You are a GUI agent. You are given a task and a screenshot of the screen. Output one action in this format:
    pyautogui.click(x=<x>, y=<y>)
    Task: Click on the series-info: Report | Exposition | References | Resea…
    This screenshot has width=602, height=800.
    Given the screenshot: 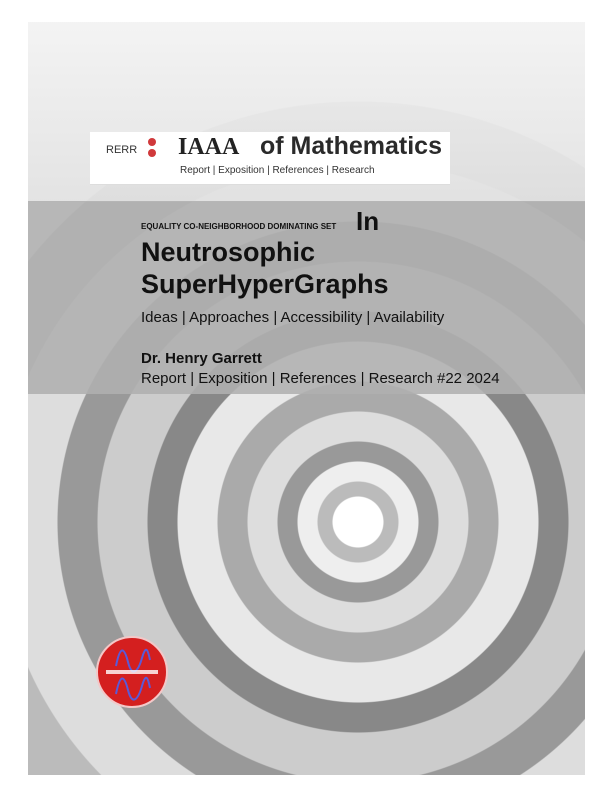 What is the action you would take?
    pyautogui.click(x=320, y=378)
    